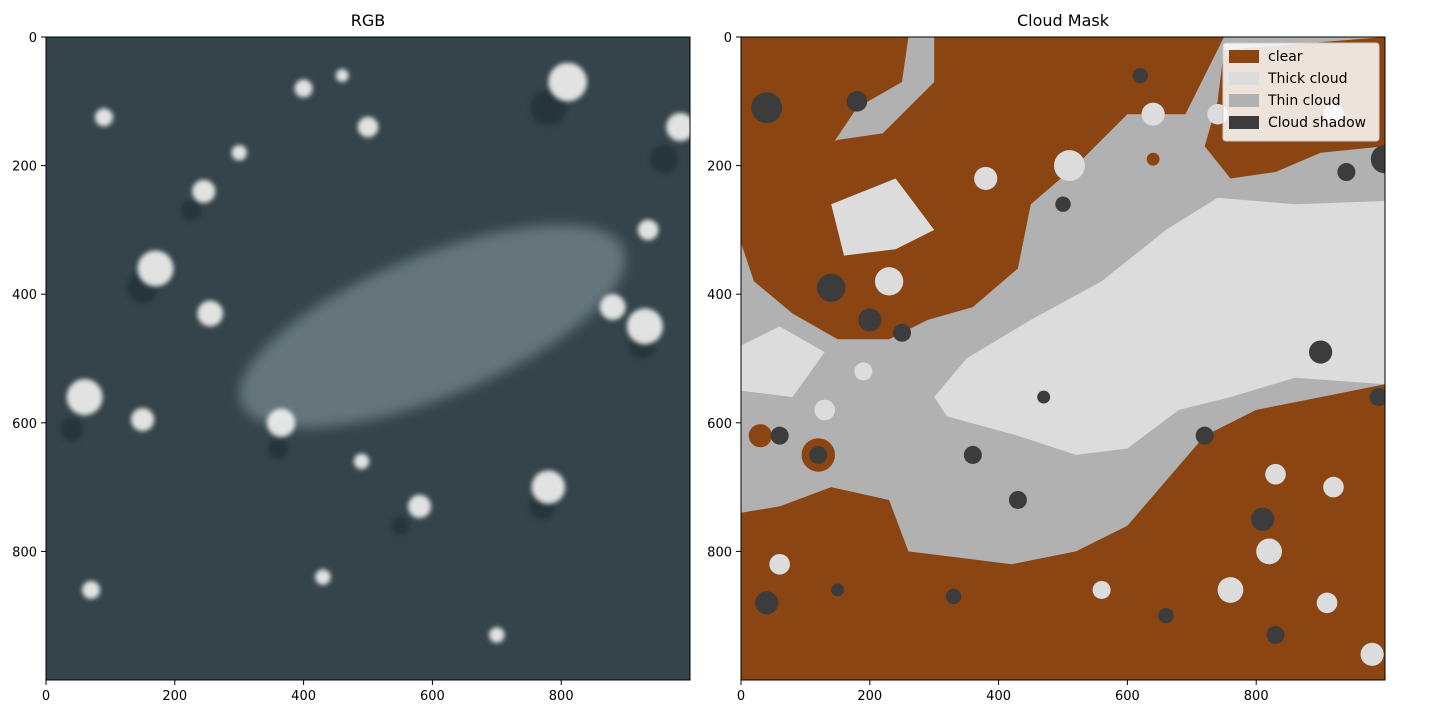  I want to click on legend-label: Cloud shadow, so click(1317, 123).